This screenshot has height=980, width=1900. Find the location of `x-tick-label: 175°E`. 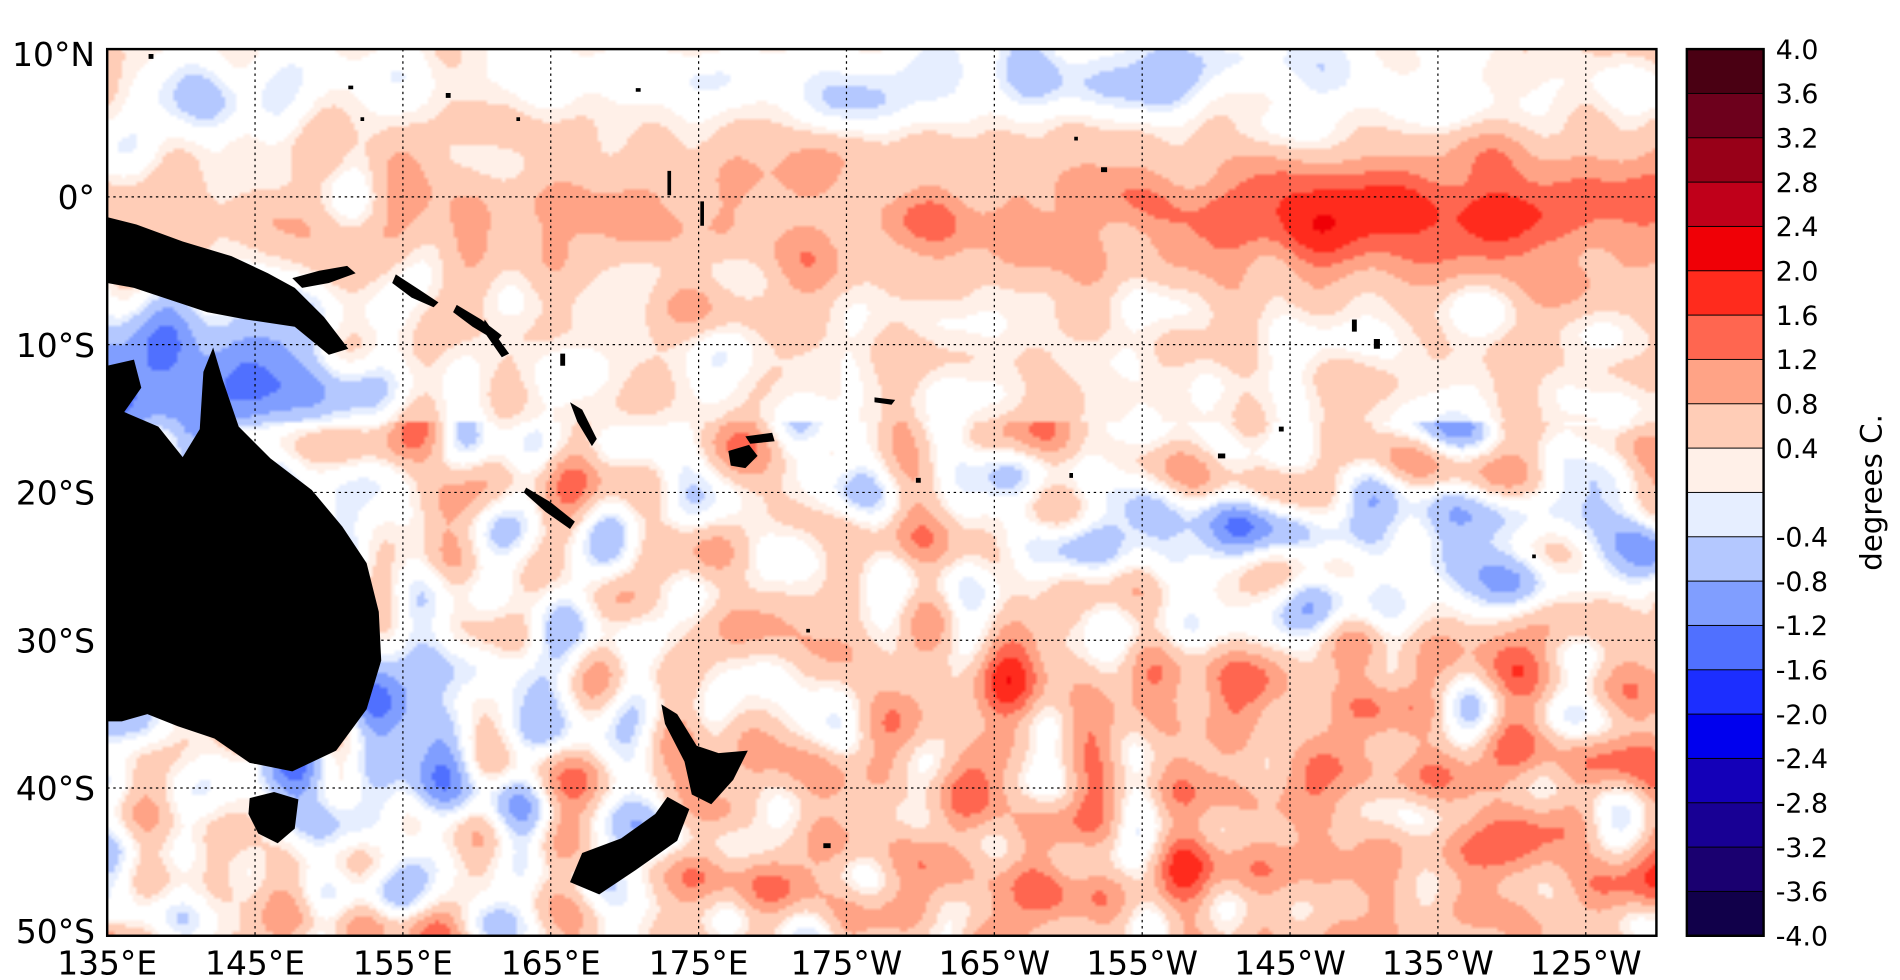

x-tick-label: 175°E is located at coordinates (699, 962).